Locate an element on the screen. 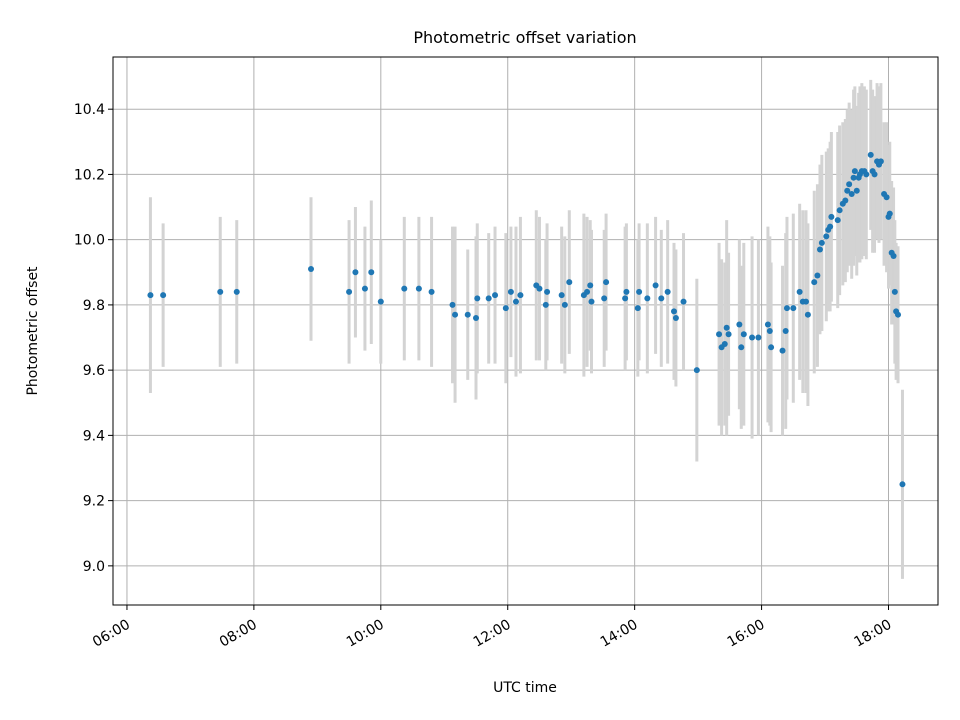 This screenshot has width=960, height=720. y-axis-label: Photometric offset is located at coordinates (33, 331).